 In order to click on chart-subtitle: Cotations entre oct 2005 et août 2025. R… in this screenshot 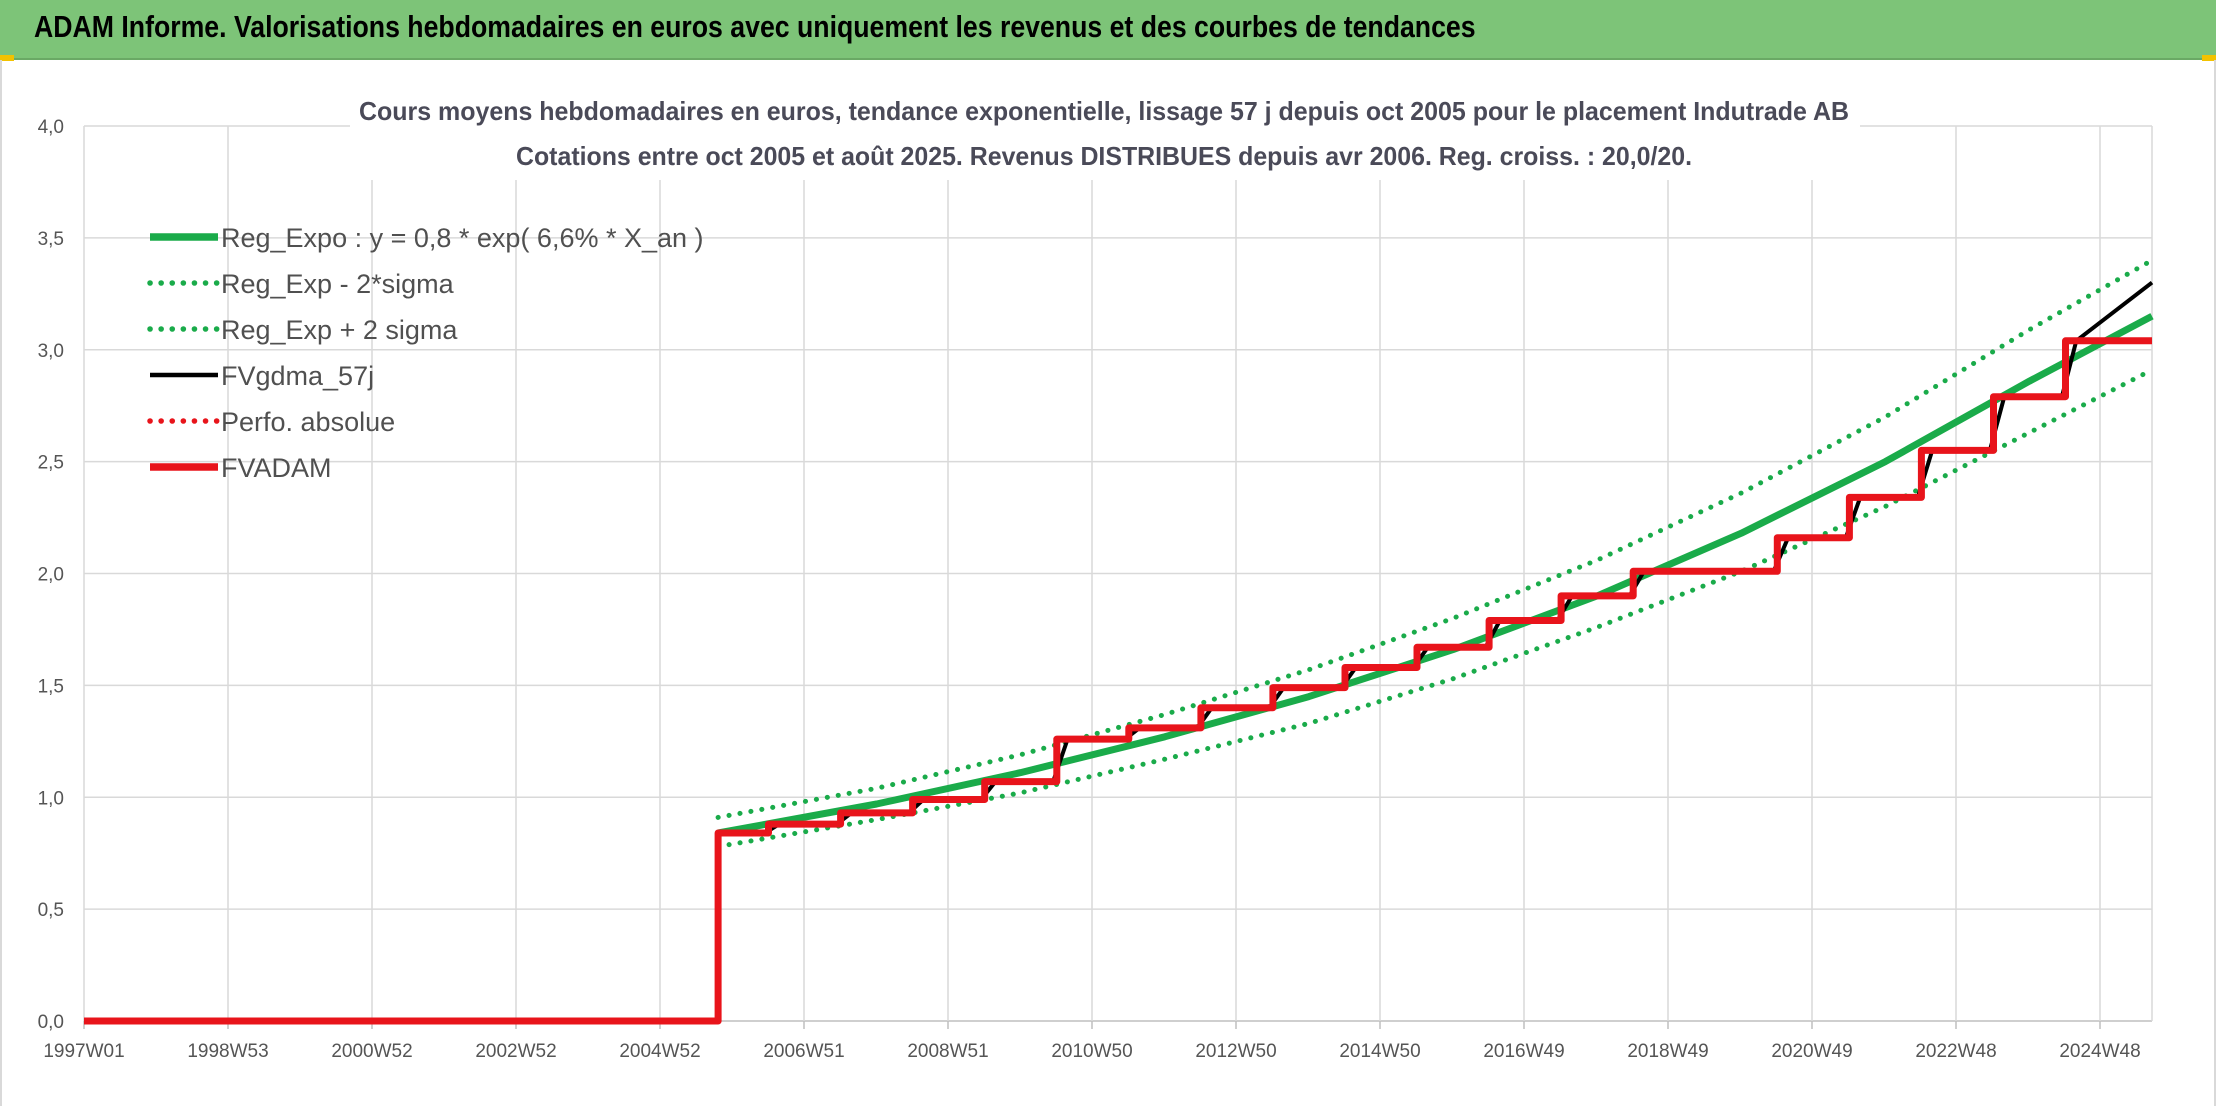, I will do `click(1104, 156)`.